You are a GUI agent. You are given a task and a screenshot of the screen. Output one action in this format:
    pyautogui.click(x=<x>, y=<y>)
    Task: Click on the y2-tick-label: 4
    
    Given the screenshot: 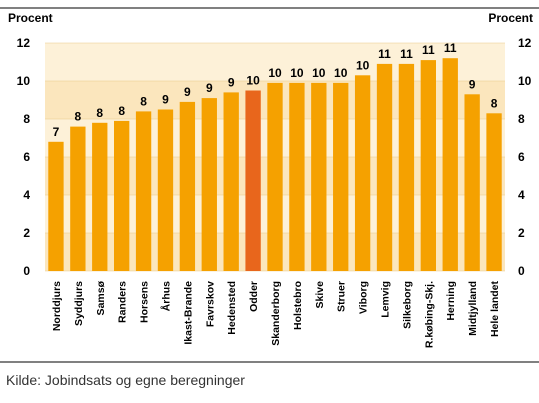 What is the action you would take?
    pyautogui.click(x=521, y=195)
    